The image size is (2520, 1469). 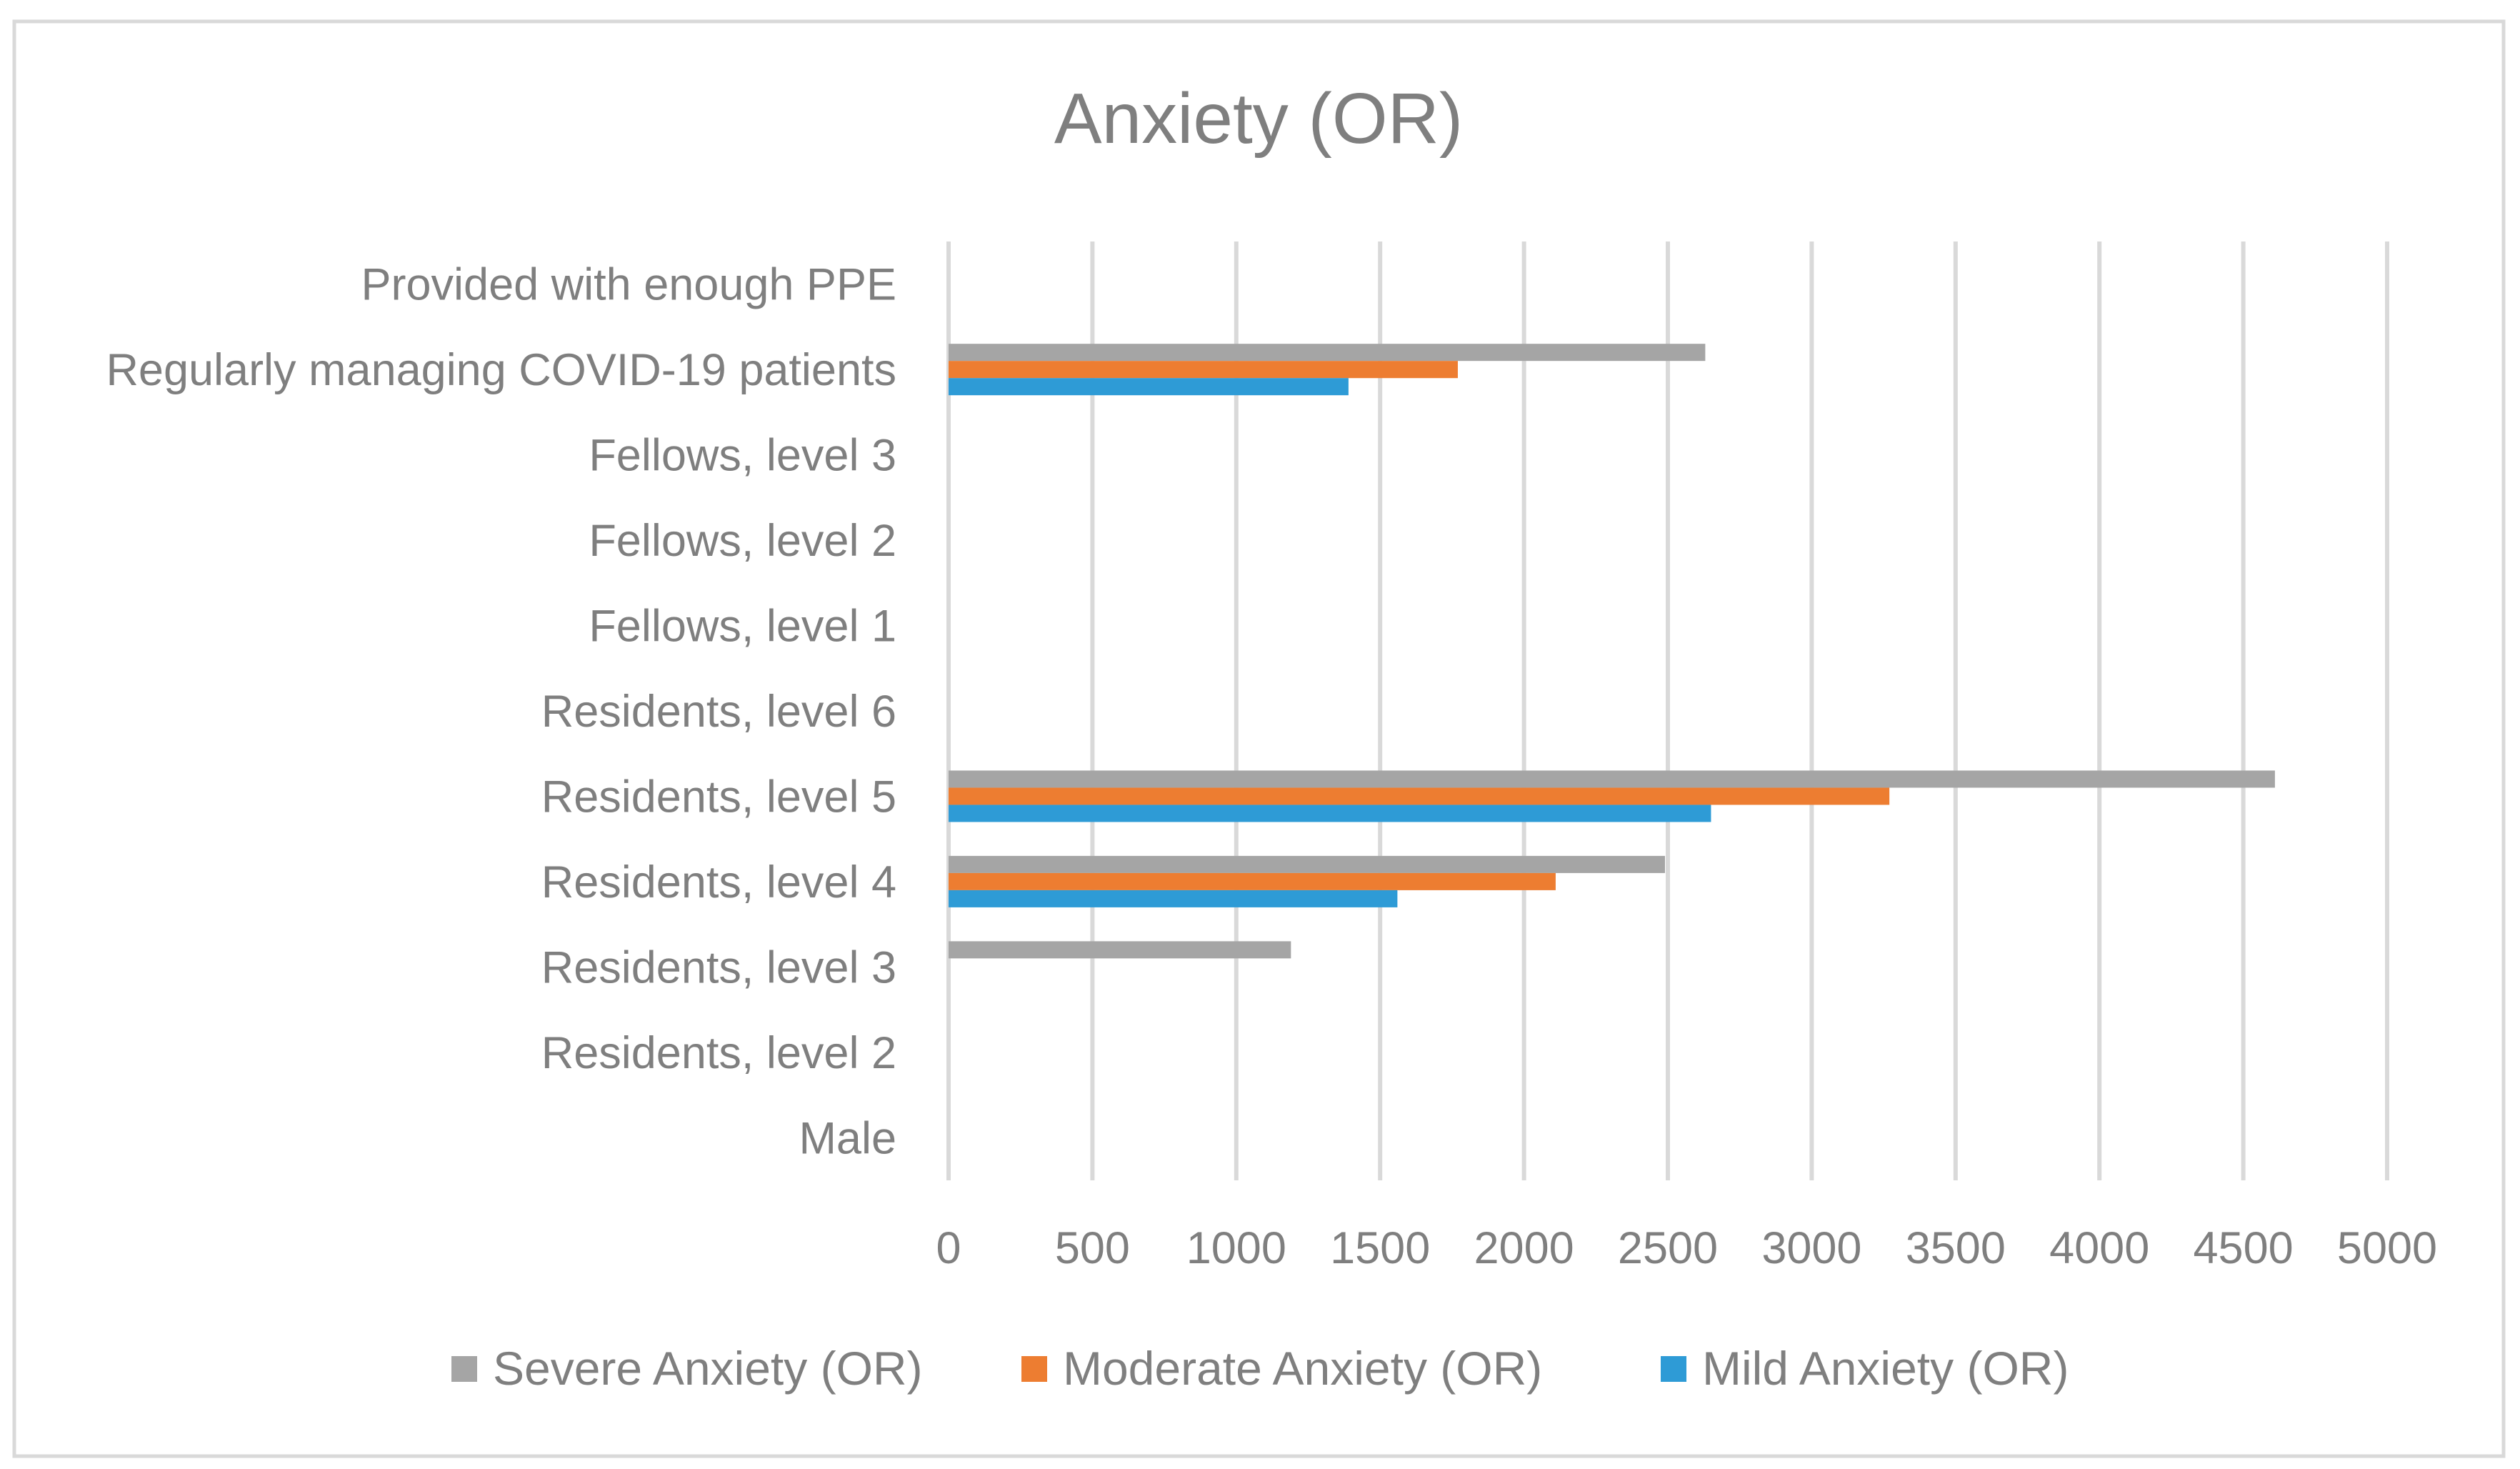 I want to click on x-tick-label: 1000, so click(x=1236, y=1248).